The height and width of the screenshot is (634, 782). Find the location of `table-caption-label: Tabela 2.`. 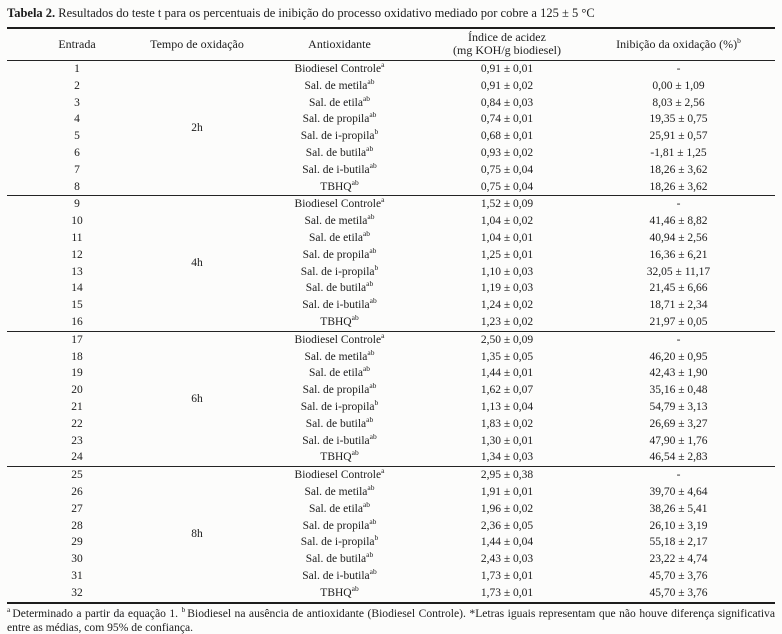

table-caption-label: Tabela 2. is located at coordinates (31, 13).